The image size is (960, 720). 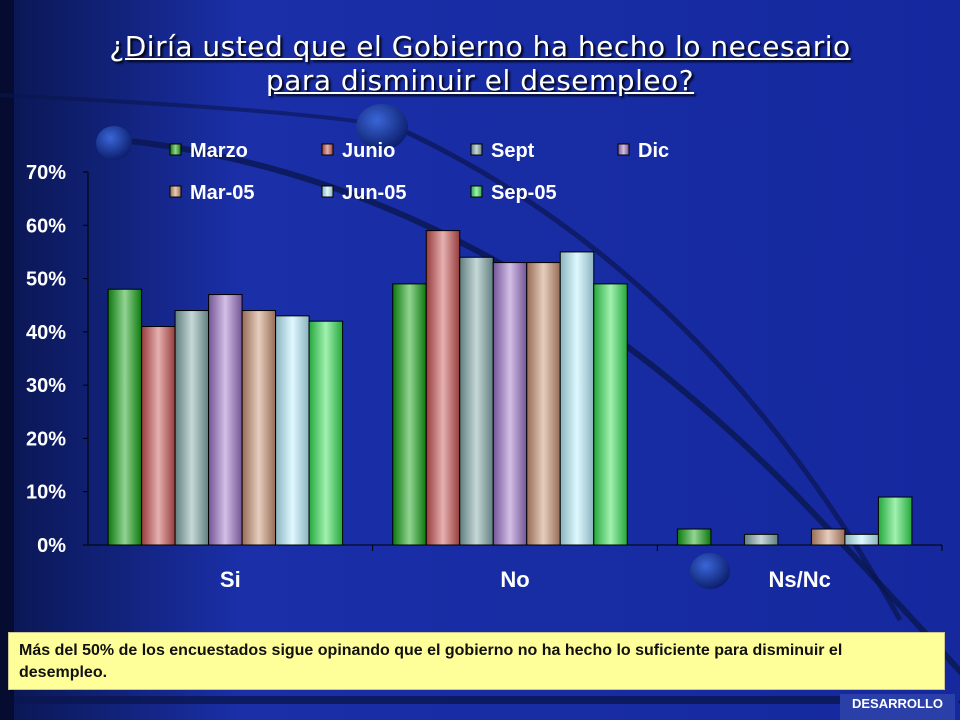 I want to click on y-axis: 0% 10% 20% 30% 40% 50% 60% 70%, so click(x=57, y=359).